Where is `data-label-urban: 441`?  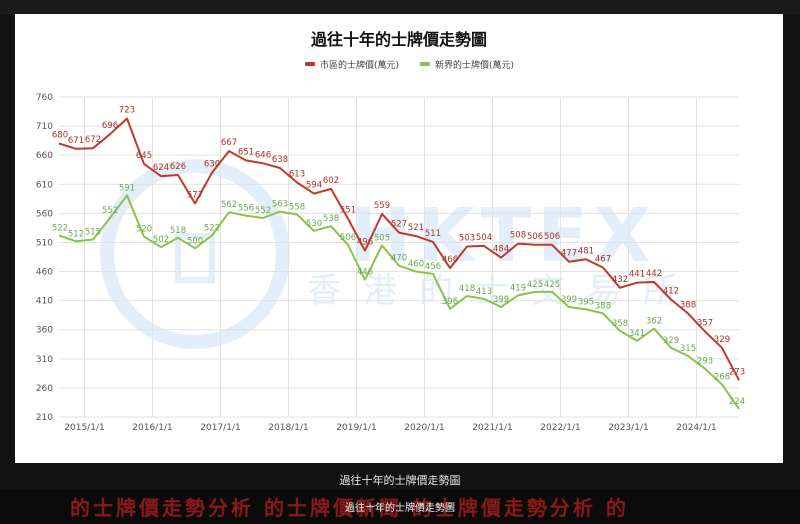 data-label-urban: 441 is located at coordinates (637, 275).